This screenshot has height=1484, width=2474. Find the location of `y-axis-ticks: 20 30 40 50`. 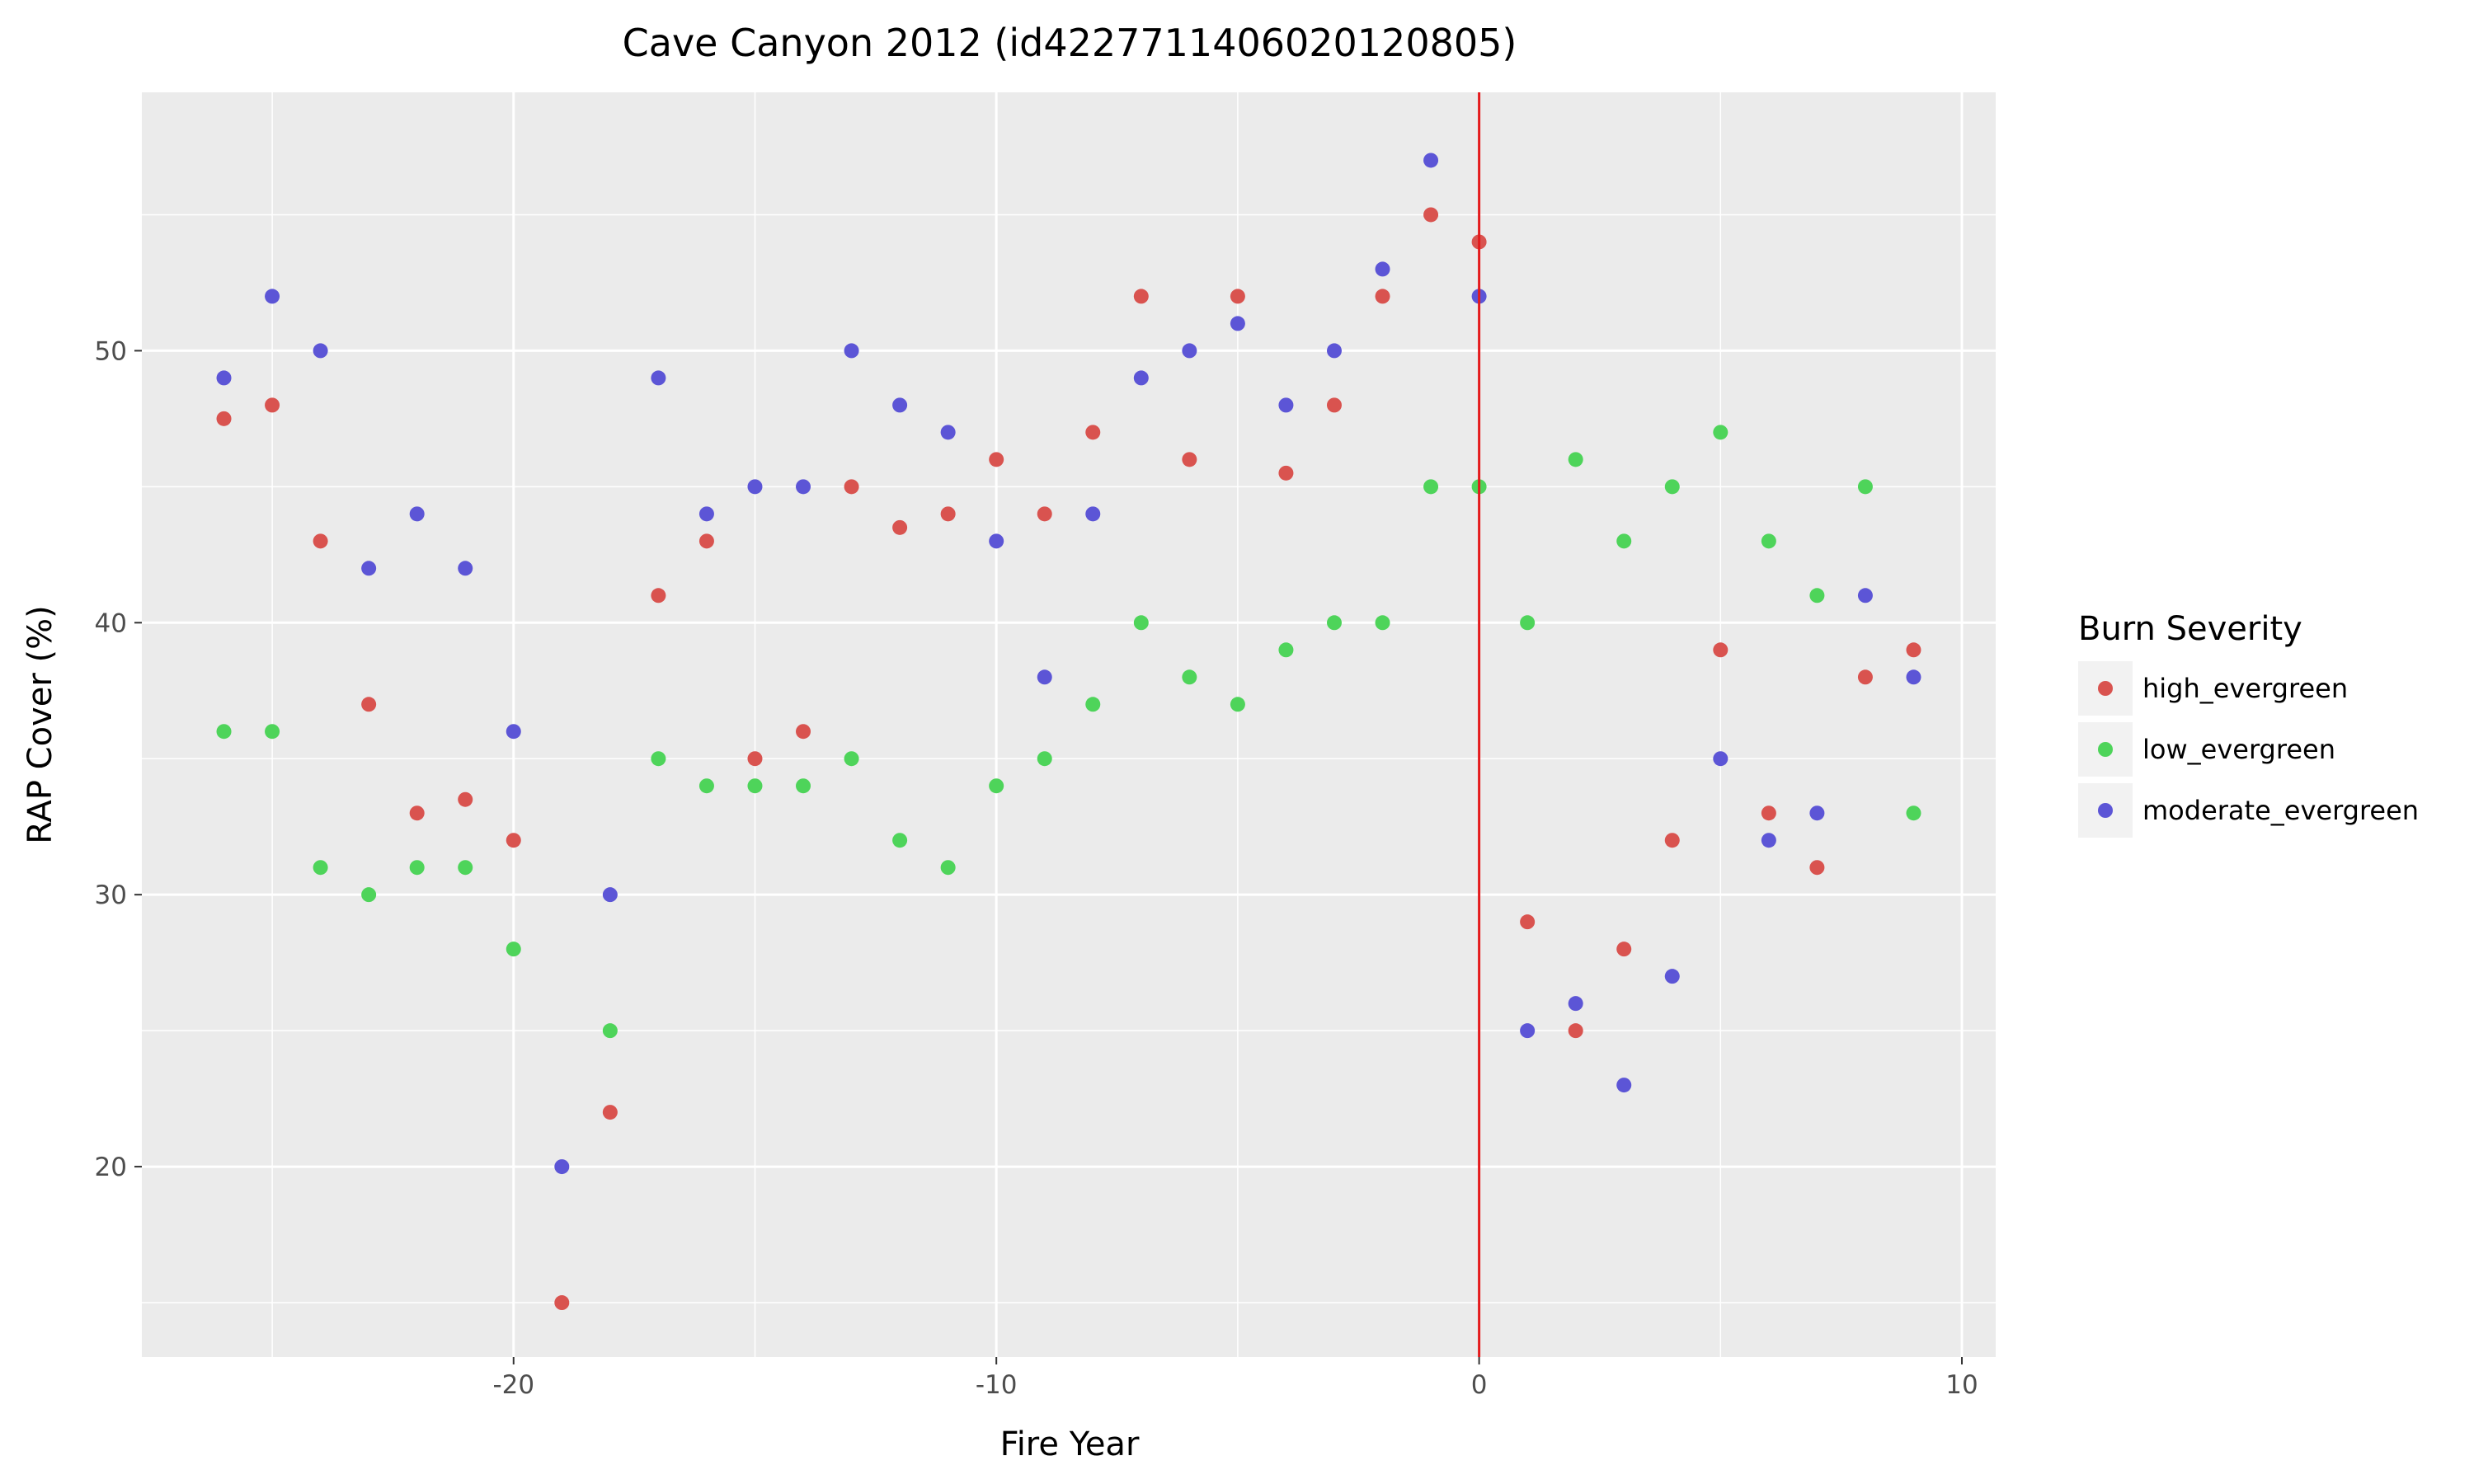

y-axis-ticks: 20 30 40 50 is located at coordinates (118, 759).